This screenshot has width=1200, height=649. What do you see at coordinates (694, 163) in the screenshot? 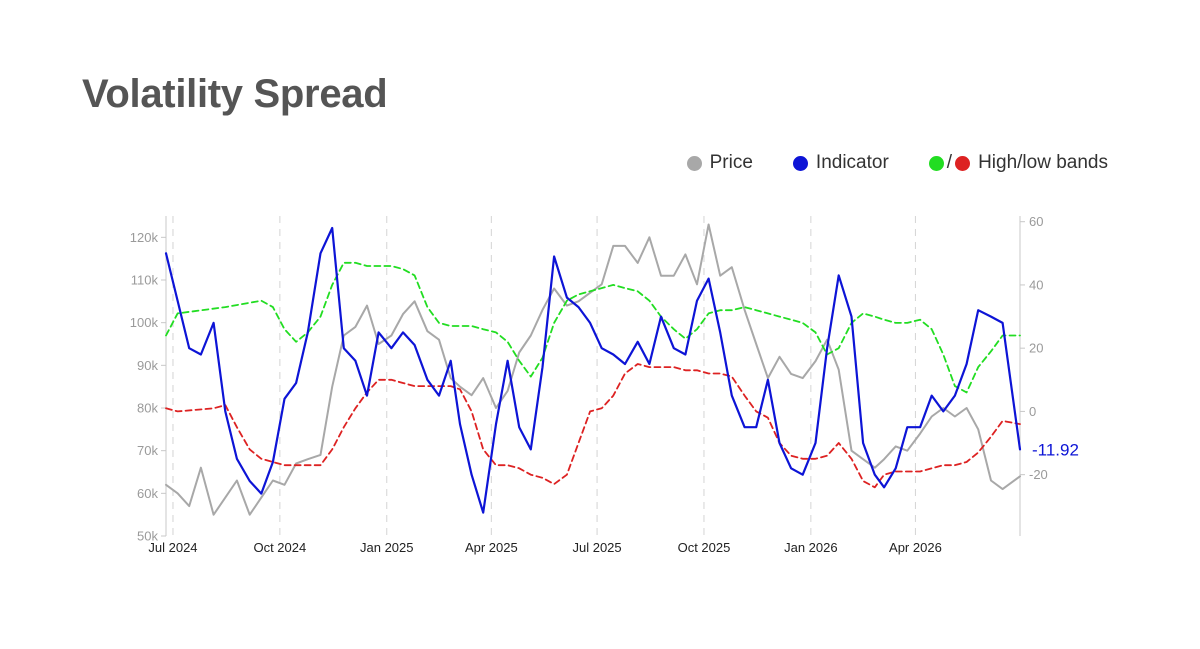
I see `legend-price-dot-icon` at bounding box center [694, 163].